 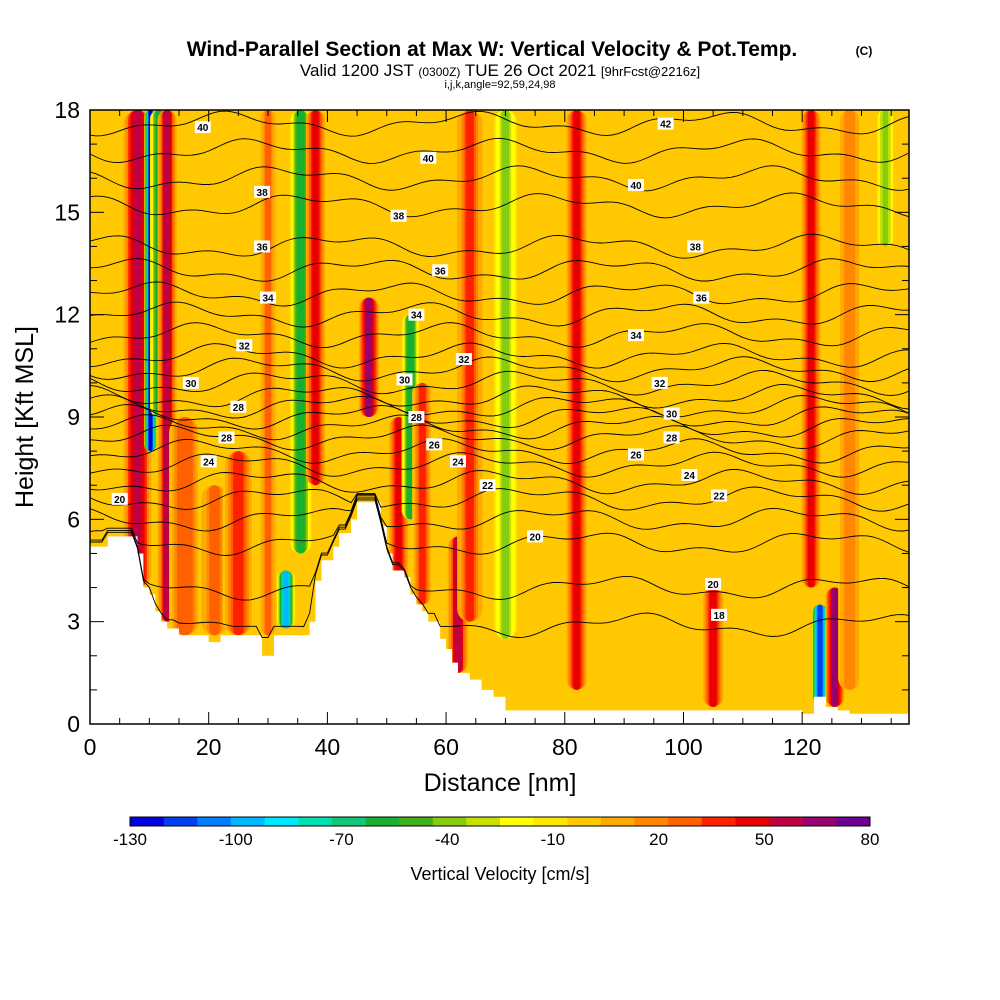 I want to click on colorbar-frame, so click(x=500, y=821).